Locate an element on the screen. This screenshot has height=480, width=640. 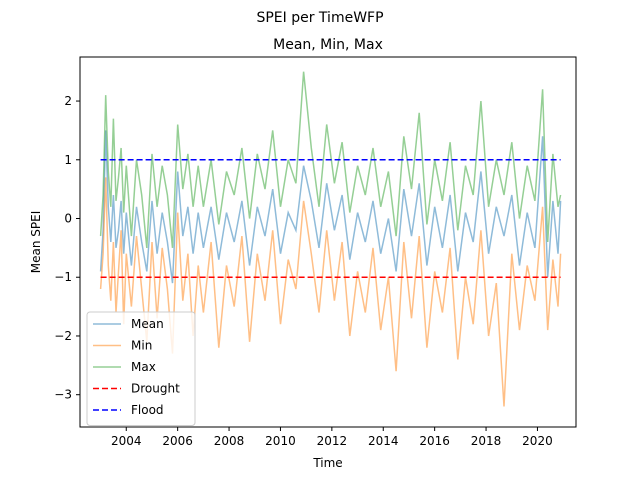
chart-title: Mean, Min, Max is located at coordinates (328, 45).